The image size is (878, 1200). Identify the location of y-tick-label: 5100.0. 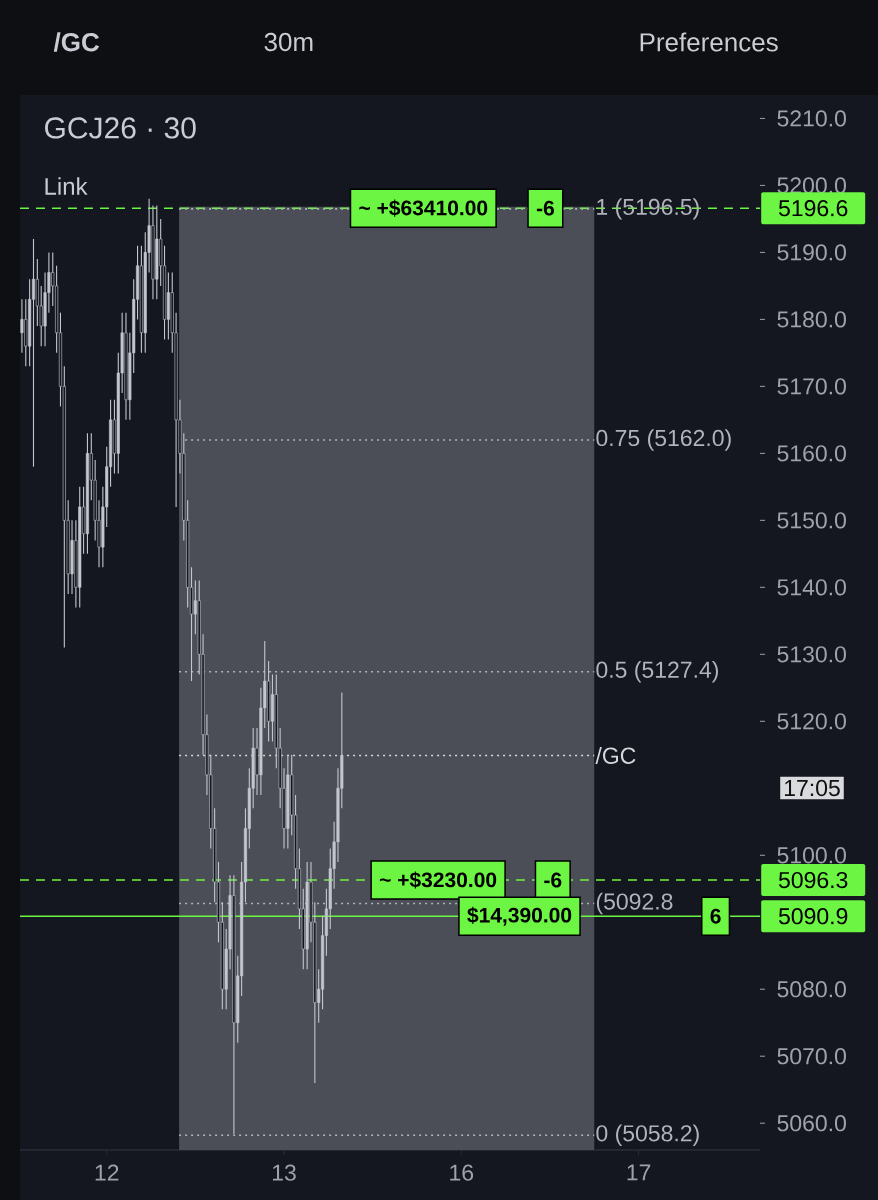
(811, 855).